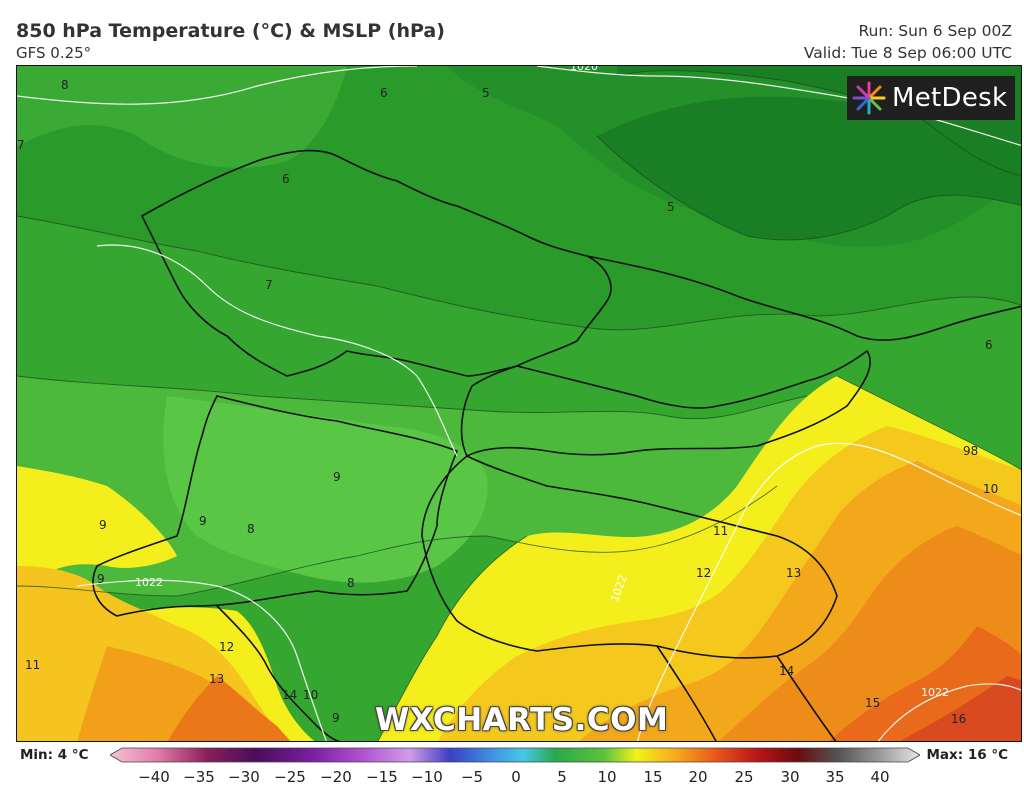  What do you see at coordinates (653, 777) in the screenshot?
I see `colorbar-tick: 15` at bounding box center [653, 777].